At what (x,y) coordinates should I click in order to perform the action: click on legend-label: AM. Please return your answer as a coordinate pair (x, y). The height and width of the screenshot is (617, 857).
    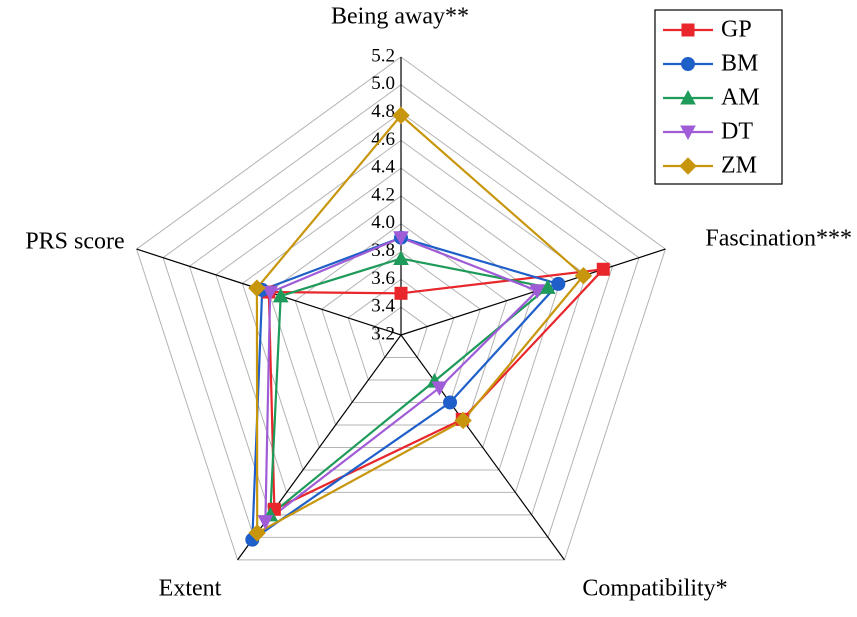
    Looking at the image, I should click on (740, 98).